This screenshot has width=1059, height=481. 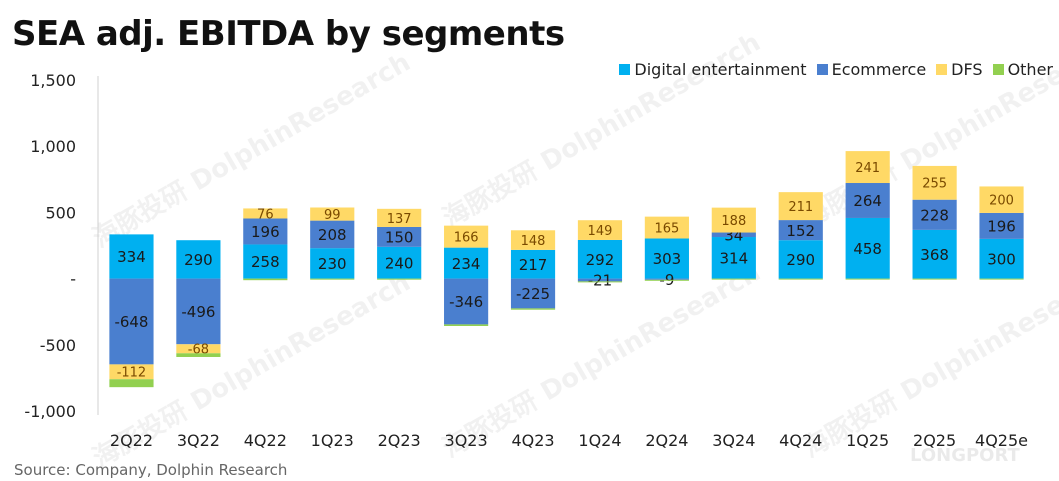 I want to click on data-label-ecommerce-1Q23: 208, so click(x=332, y=235).